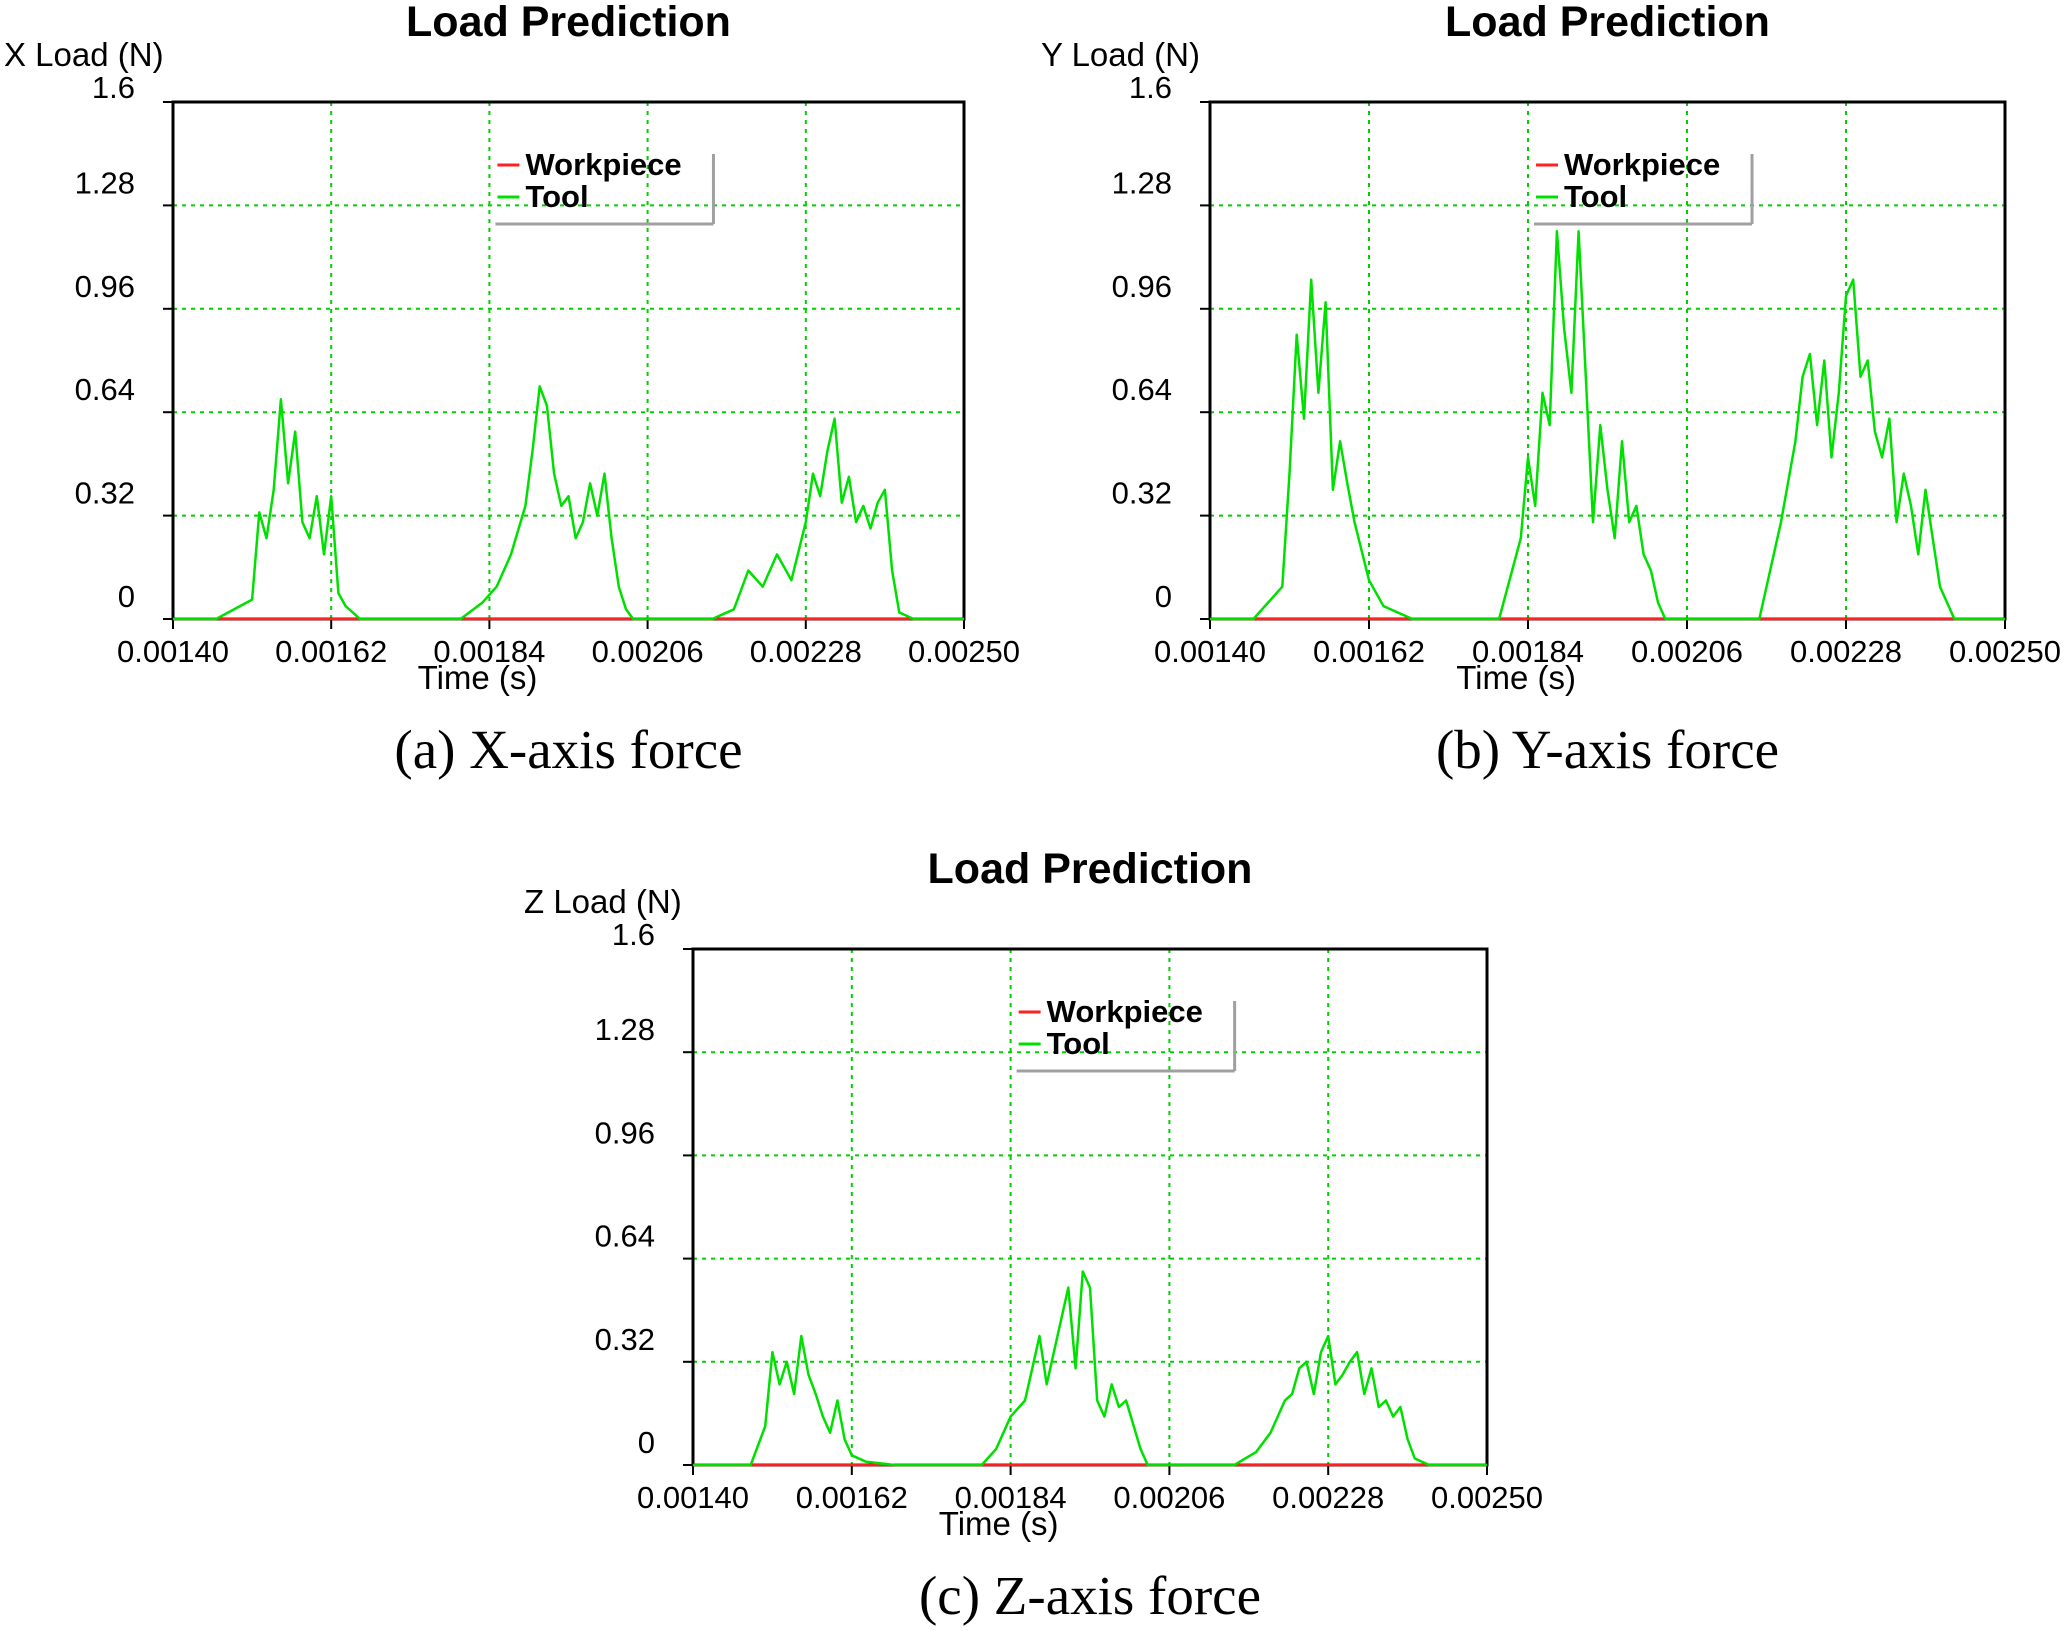 The height and width of the screenshot is (1631, 2067). Describe the element at coordinates (1607, 749) in the screenshot. I see `panel-caption: (b) Y-axis force` at that location.